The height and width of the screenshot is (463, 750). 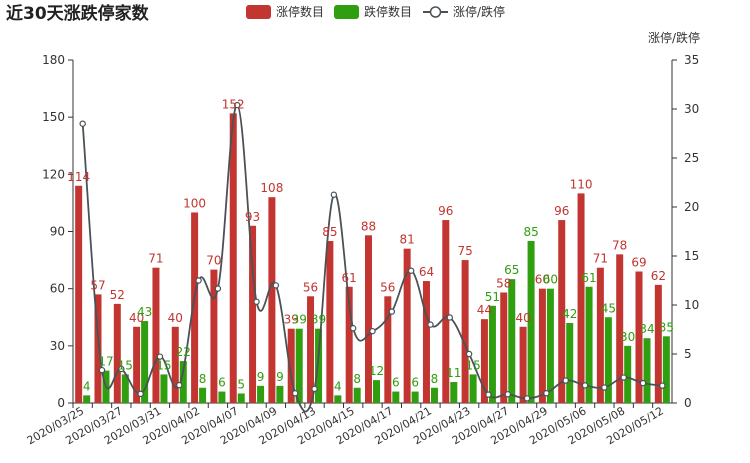 What do you see at coordinates (271, 188) in the screenshot?
I see `limit-up-value-label: 108` at bounding box center [271, 188].